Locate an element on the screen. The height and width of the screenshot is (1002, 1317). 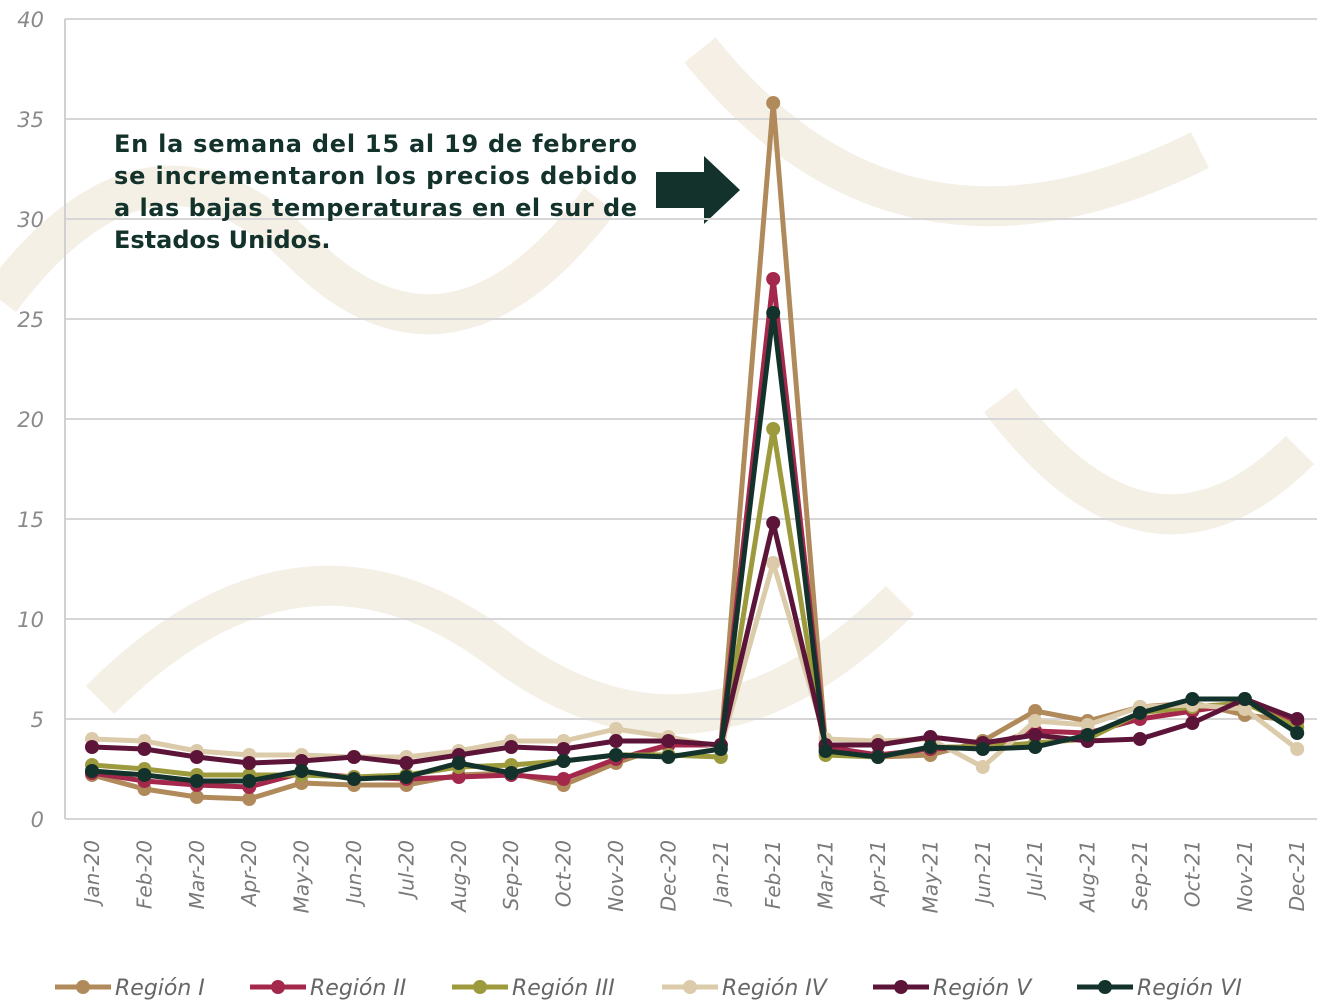
x-tick-label: Oct-21 is located at coordinates (1192, 873).